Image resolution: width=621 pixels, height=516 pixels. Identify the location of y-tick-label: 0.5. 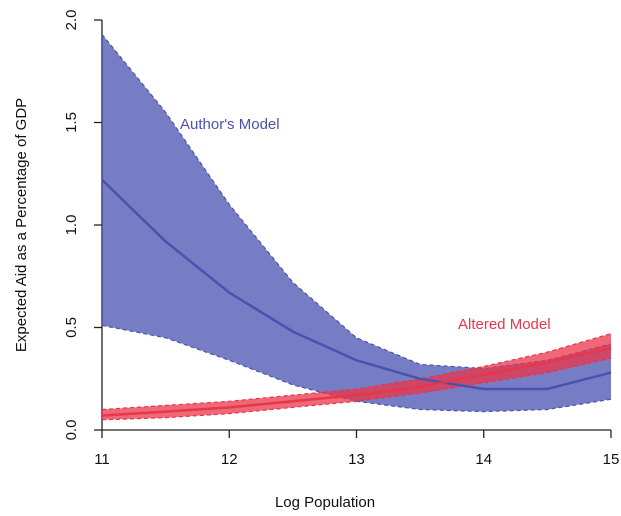
(71, 327).